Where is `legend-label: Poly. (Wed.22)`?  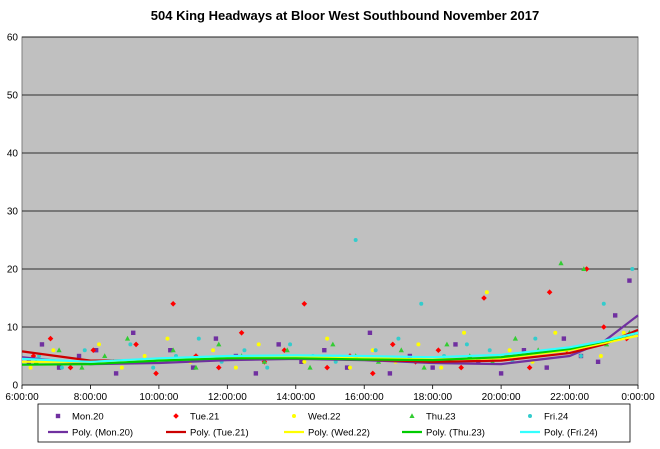
legend-label: Poly. (Wed.22) is located at coordinates (339, 433).